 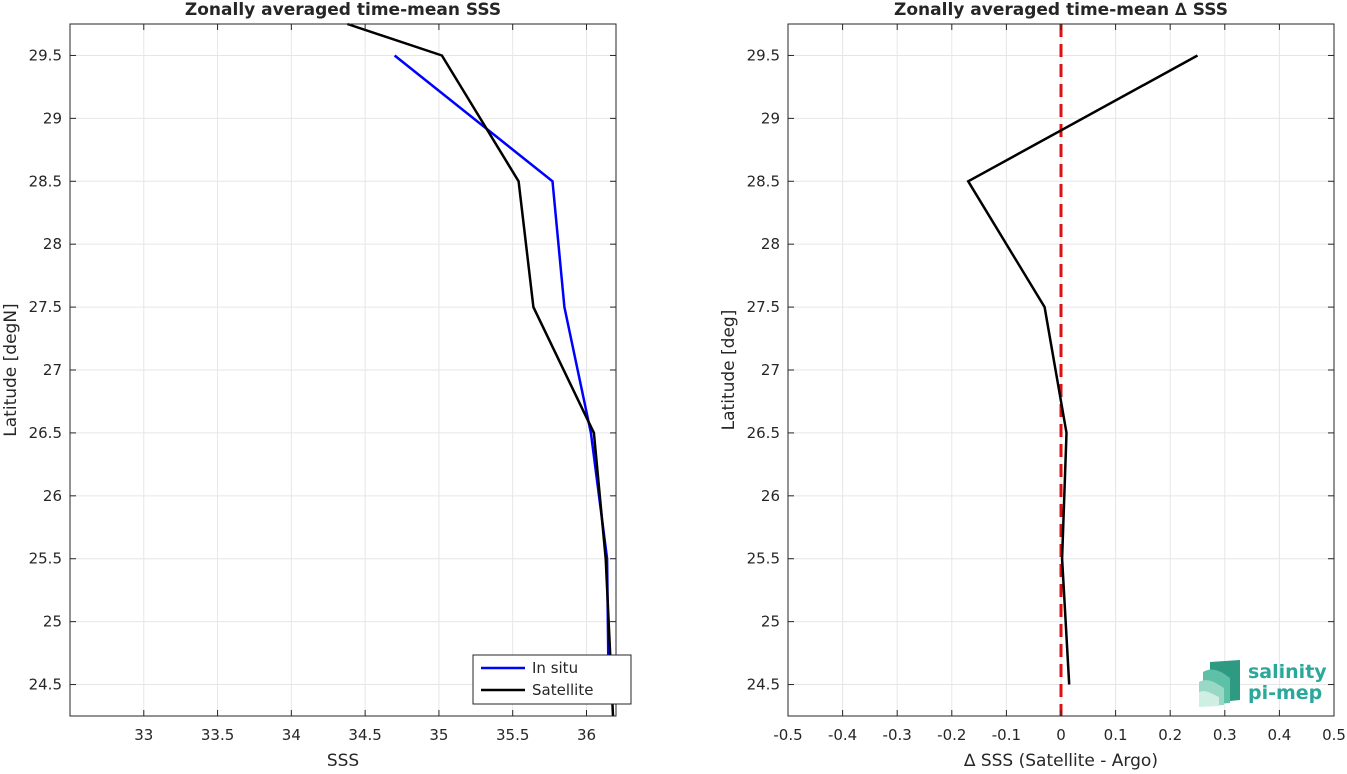 What do you see at coordinates (343, 10) in the screenshot?
I see `chart-title: Zonally averaged time-mean SSS` at bounding box center [343, 10].